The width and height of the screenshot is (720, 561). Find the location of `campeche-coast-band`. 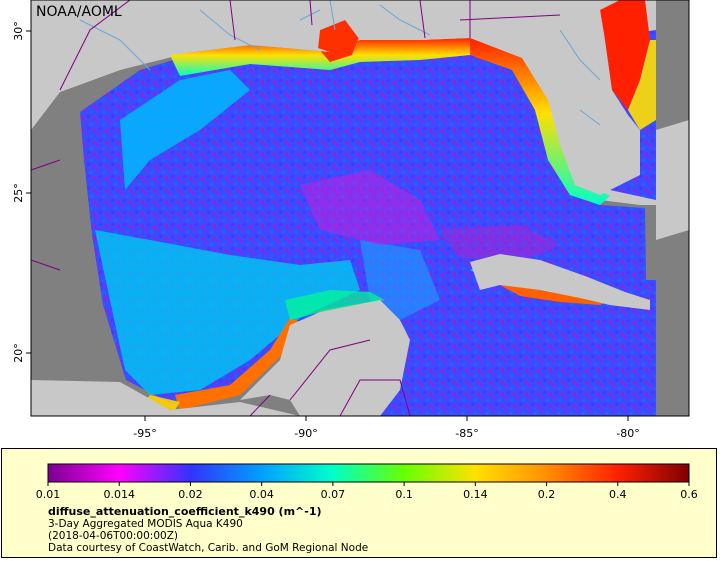

campeche-coast-band is located at coordinates (237, 364).